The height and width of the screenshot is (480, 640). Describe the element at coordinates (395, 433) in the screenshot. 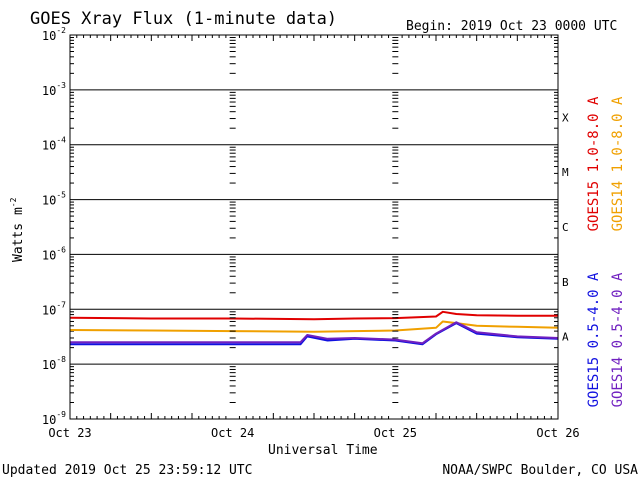

I see `x-tick-label: Oct 25` at that location.